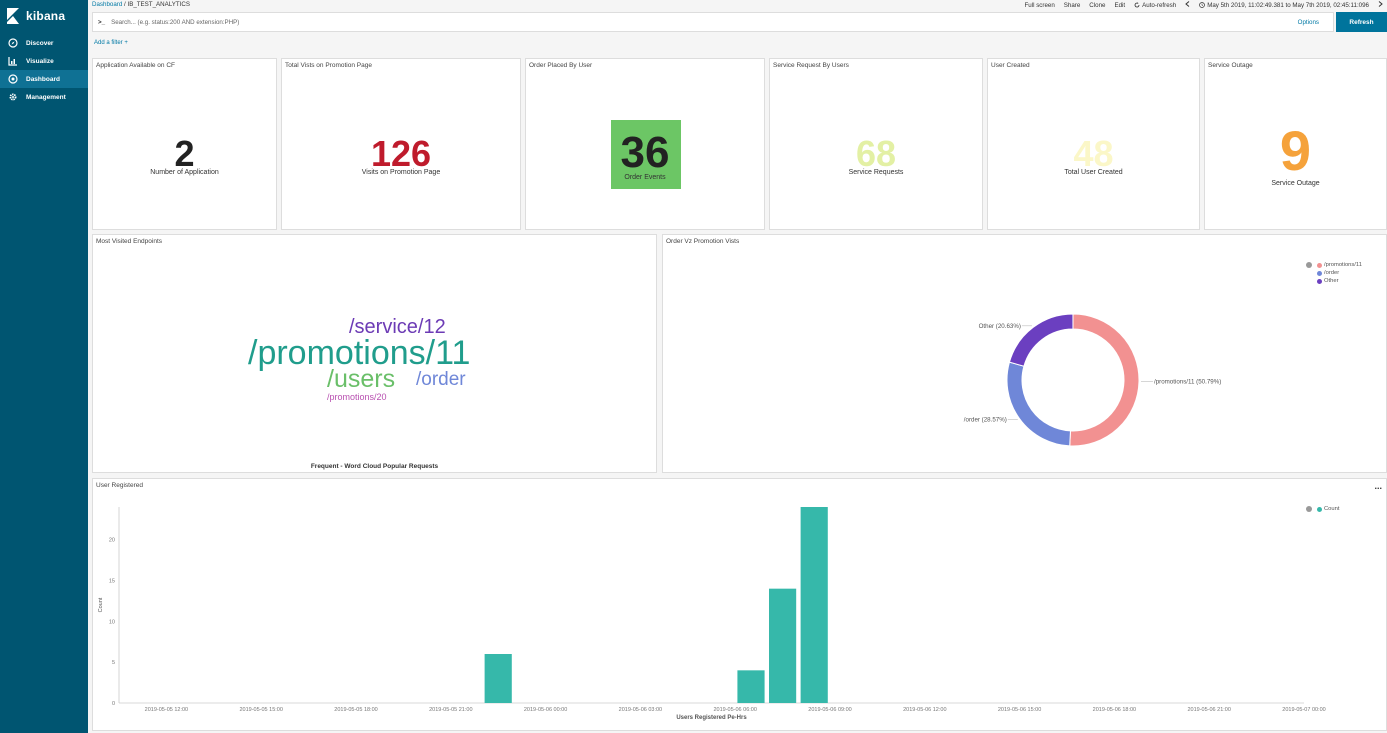 Image resolution: width=1387 pixels, height=733 pixels. Describe the element at coordinates (734, 710) in the screenshot. I see `x-tick-label: 2019-05-06 06:00` at that location.